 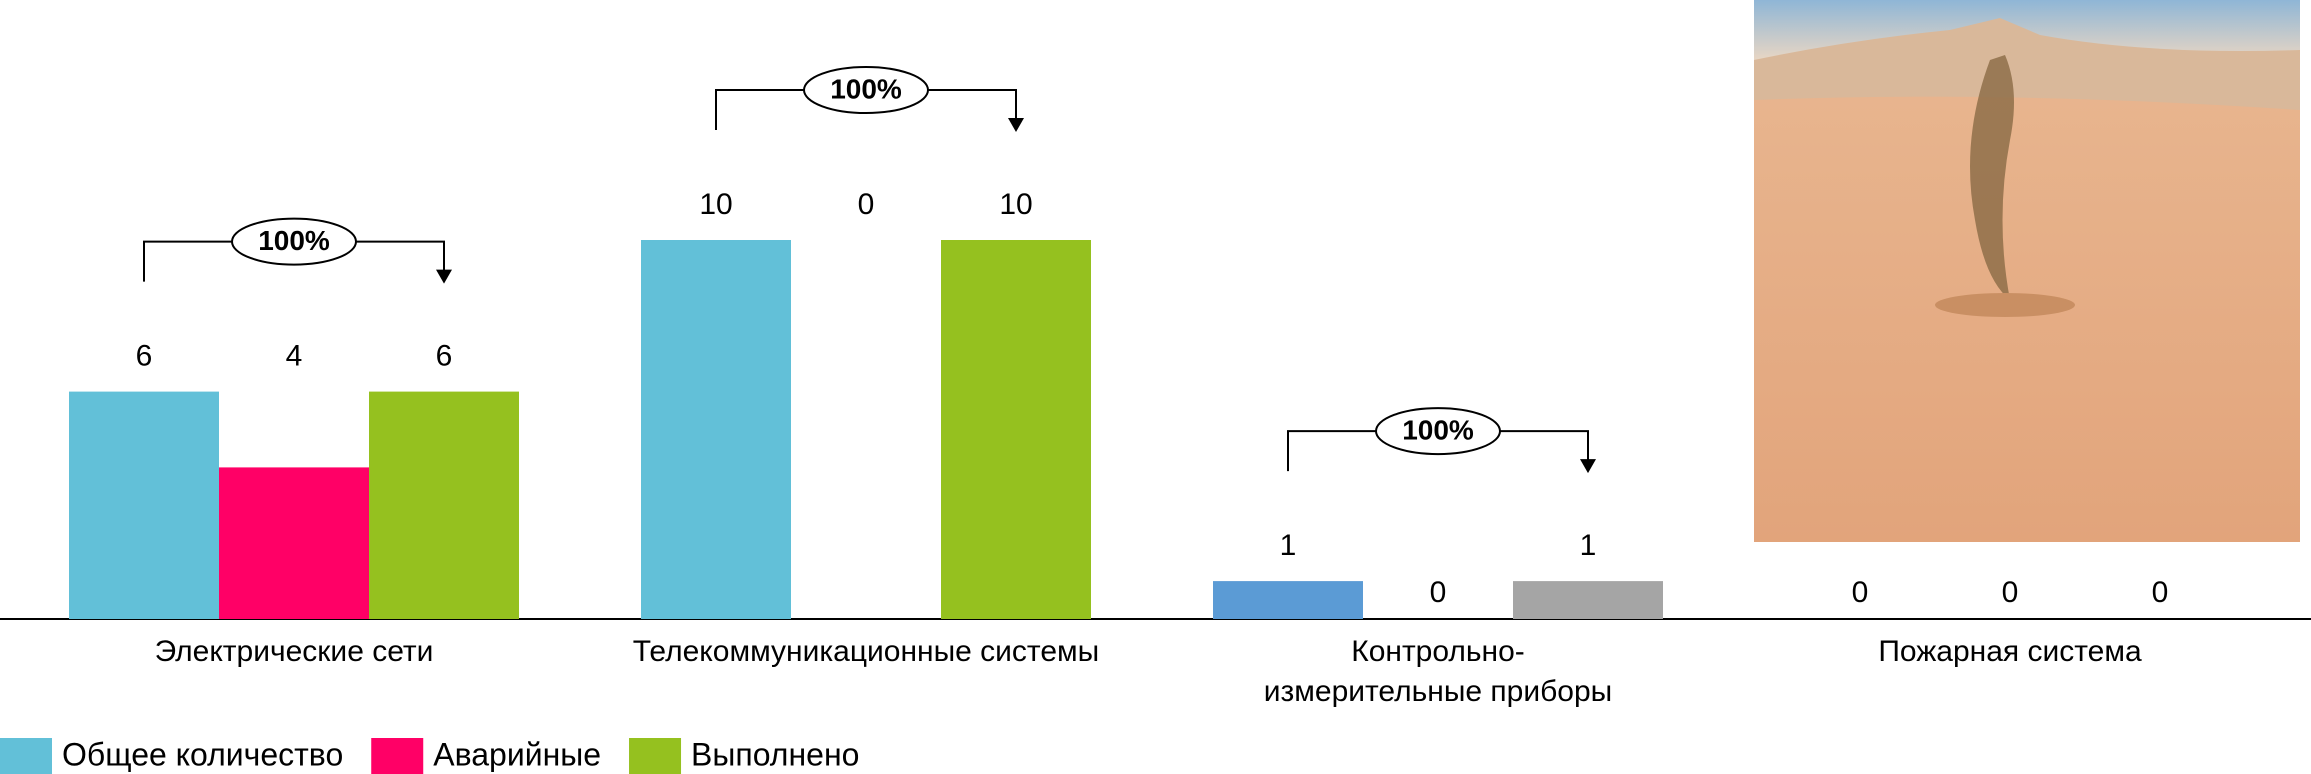 What do you see at coordinates (1438, 671) in the screenshot?
I see `x-tick-label: Контрольно- измерительные приборы` at bounding box center [1438, 671].